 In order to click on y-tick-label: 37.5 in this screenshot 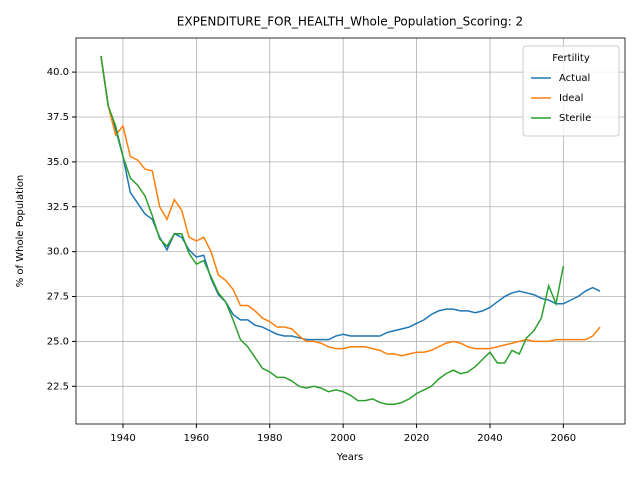, I will do `click(58, 117)`.